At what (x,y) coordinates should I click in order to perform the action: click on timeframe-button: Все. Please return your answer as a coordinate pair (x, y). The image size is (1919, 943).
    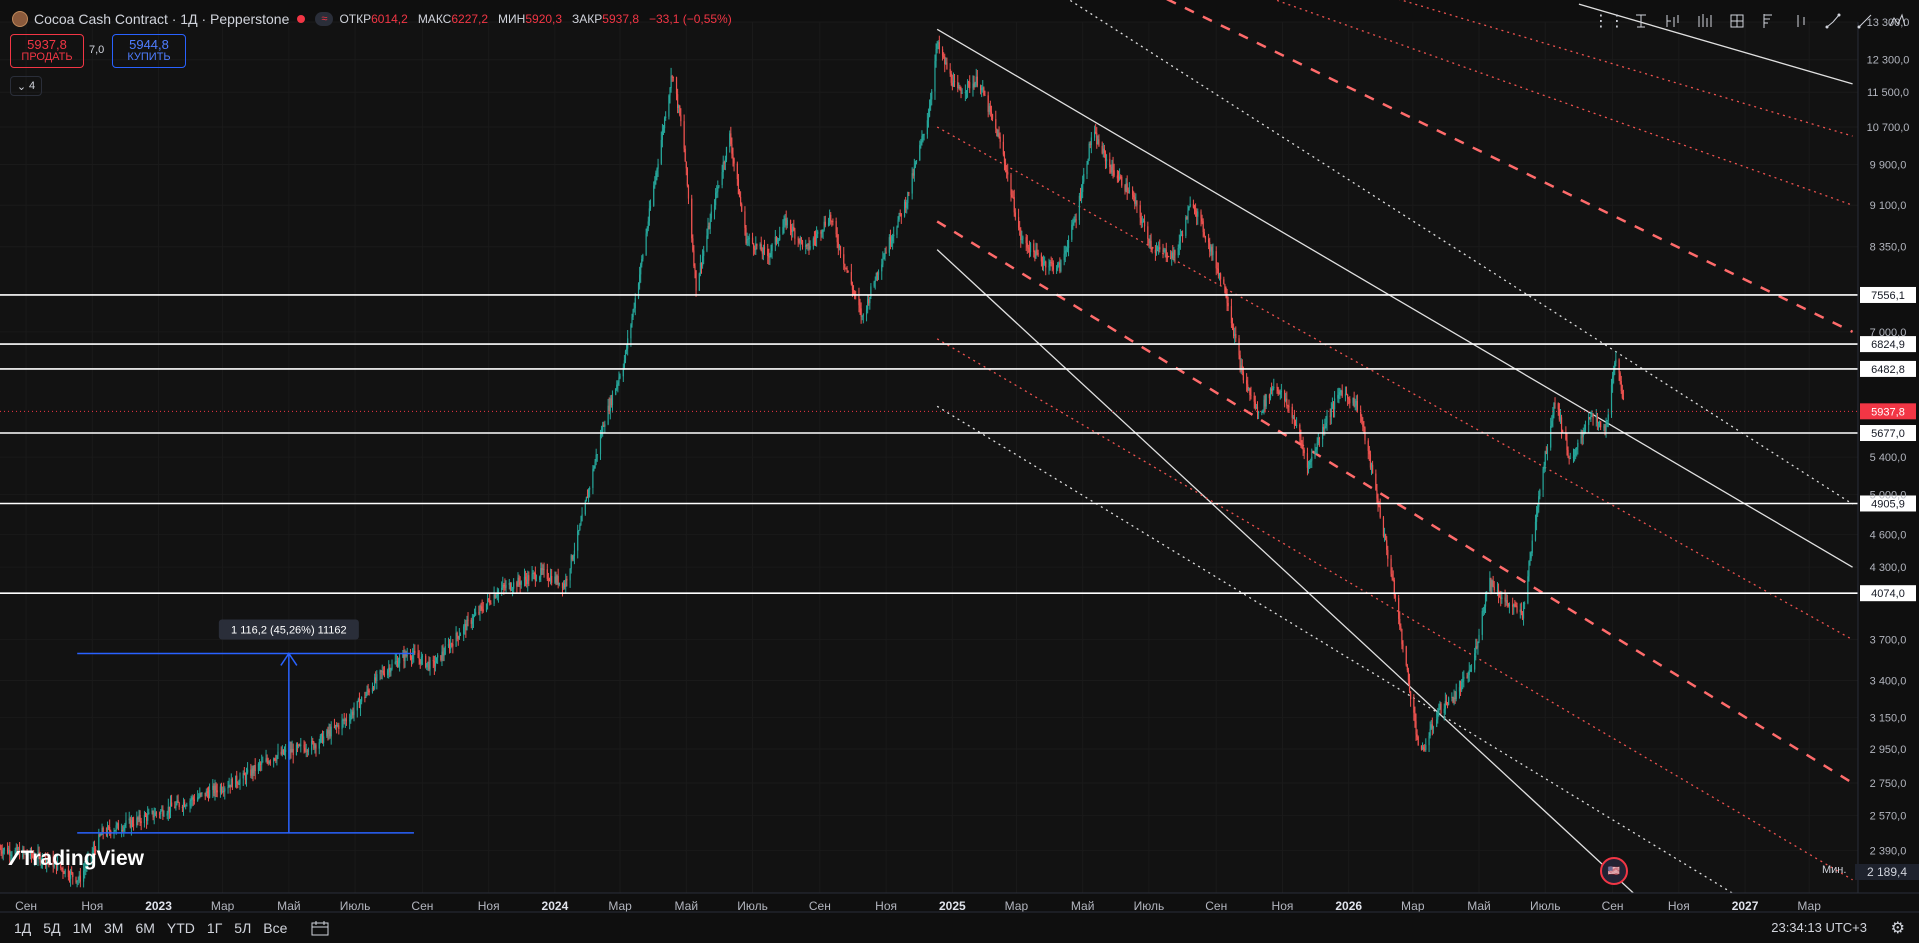
    Looking at the image, I should click on (275, 927).